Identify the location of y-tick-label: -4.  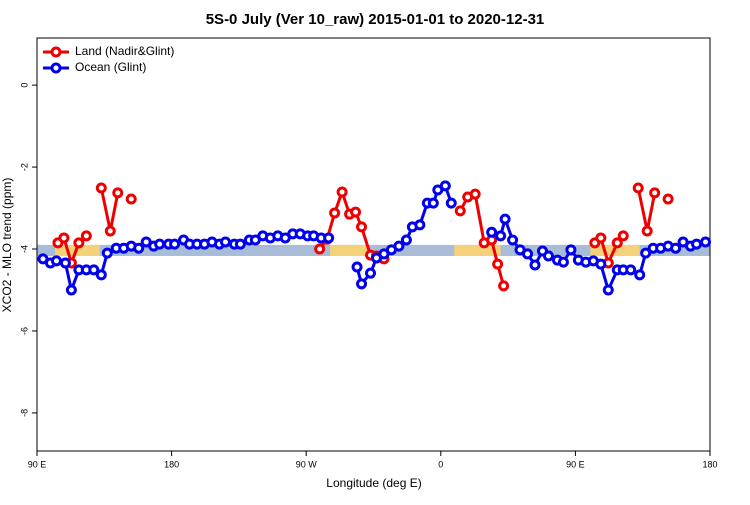
(24, 249).